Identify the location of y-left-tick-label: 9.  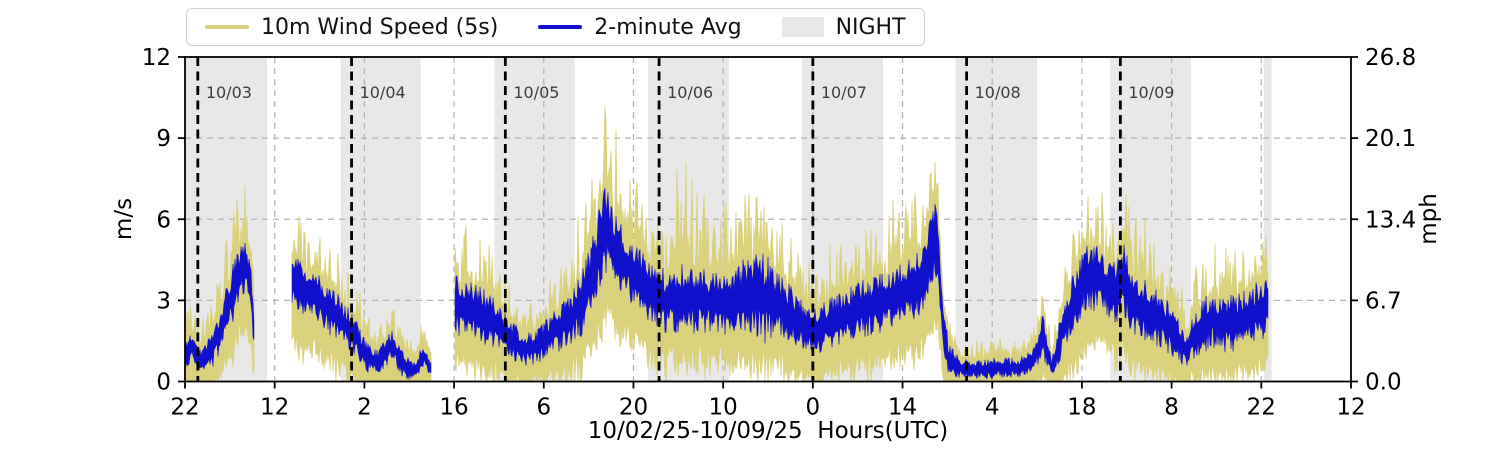
(163, 139).